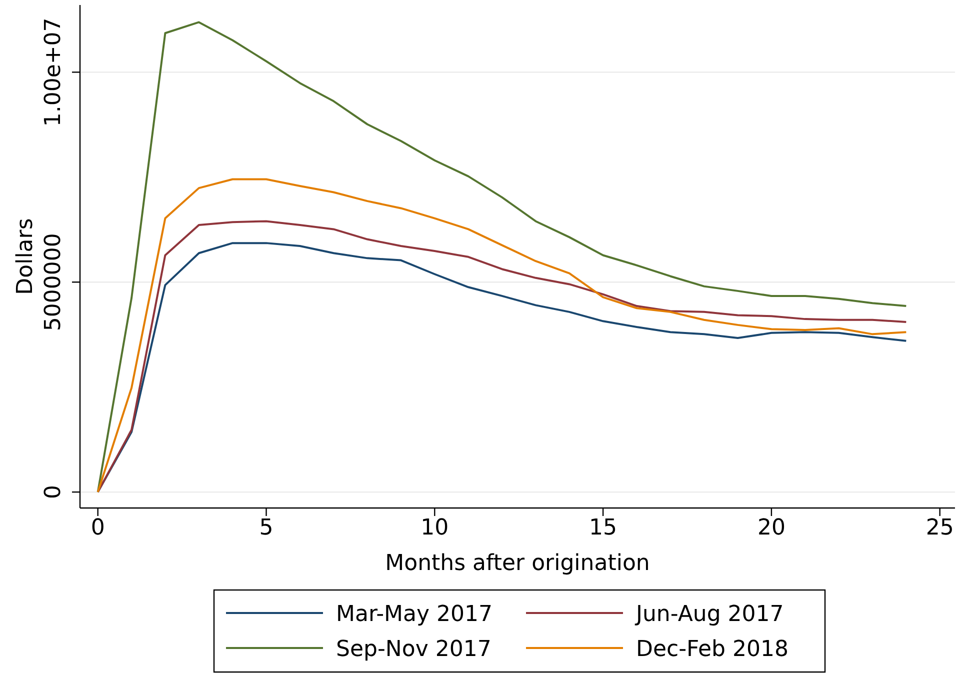 Image resolution: width=961 pixels, height=673 pixels. What do you see at coordinates (414, 649) in the screenshot?
I see `legend-label: Sep-Nov 2017` at bounding box center [414, 649].